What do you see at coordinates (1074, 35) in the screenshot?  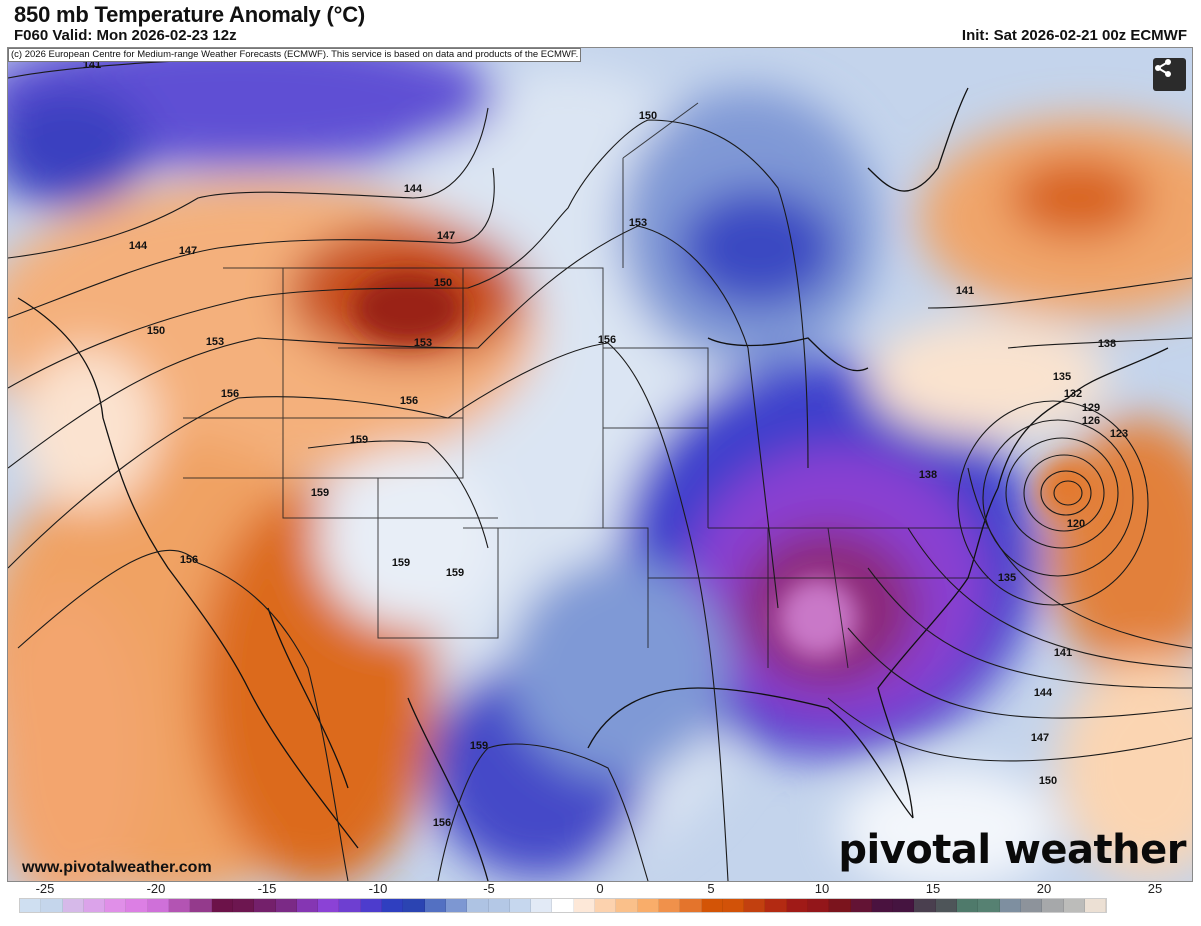 I see `init-time: Init: Sat 2026-02-21 00z ECMWF` at bounding box center [1074, 35].